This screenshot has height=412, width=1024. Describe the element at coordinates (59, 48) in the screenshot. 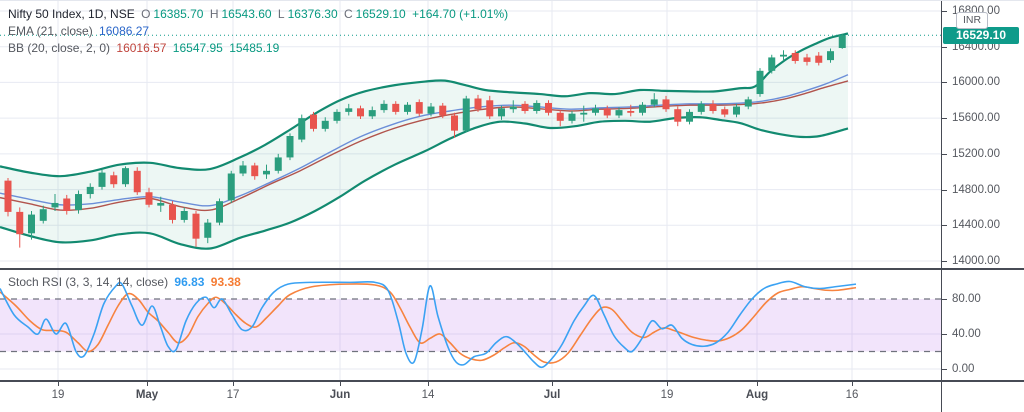

I see `bb-label: BB (20, close, 2, 0)` at that location.